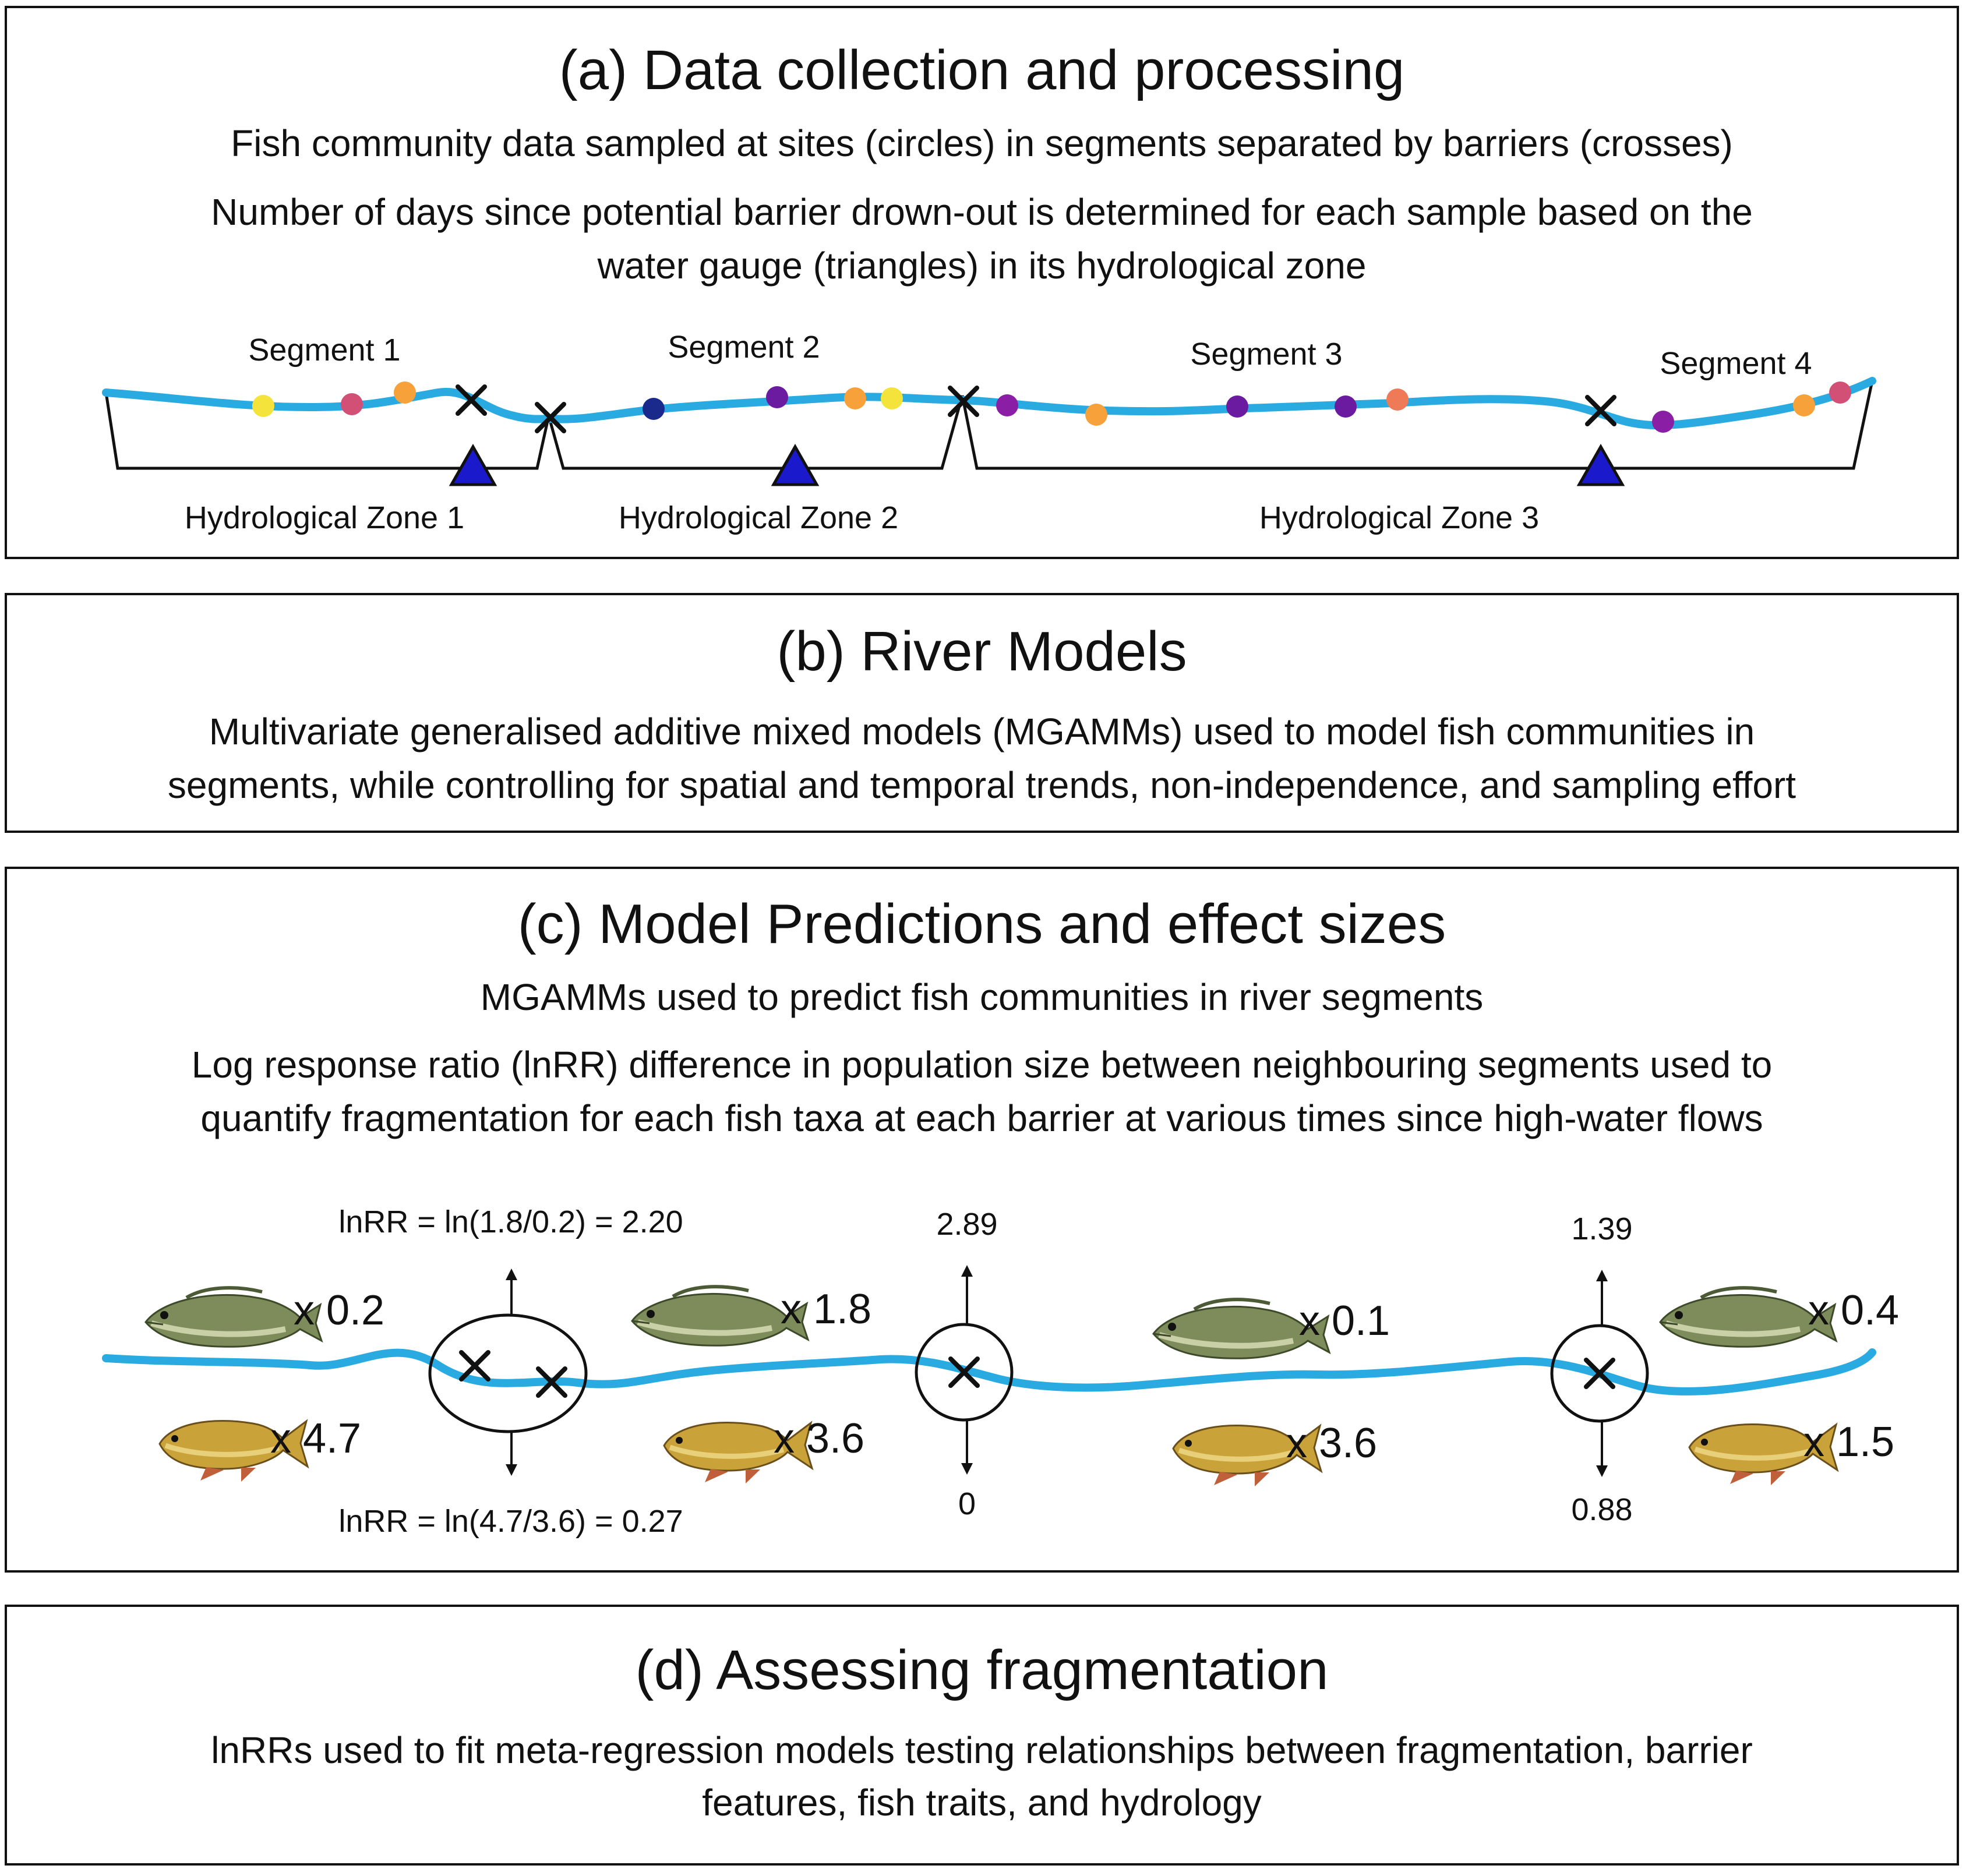 This screenshot has height=1876, width=1966. What do you see at coordinates (339, 1311) in the screenshot?
I see `bass-count-1: x 0.2` at bounding box center [339, 1311].